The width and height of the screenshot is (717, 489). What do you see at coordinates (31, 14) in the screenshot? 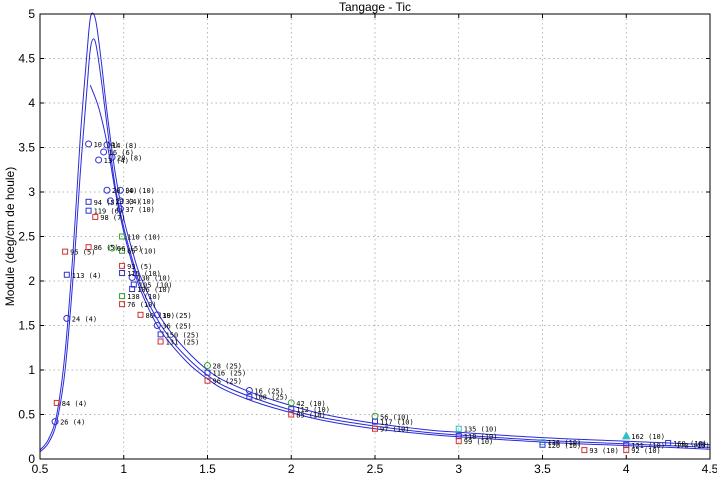
I see `y-tick-label: 5` at bounding box center [31, 14].